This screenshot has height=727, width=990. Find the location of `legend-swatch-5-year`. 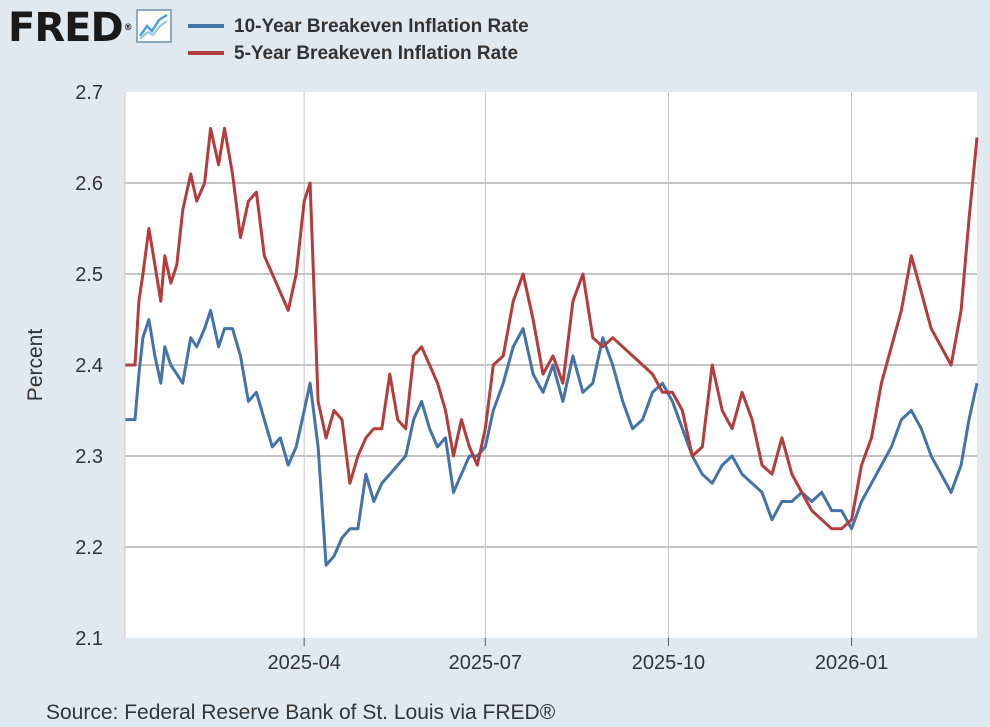

legend-swatch-5-year is located at coordinates (206, 52).